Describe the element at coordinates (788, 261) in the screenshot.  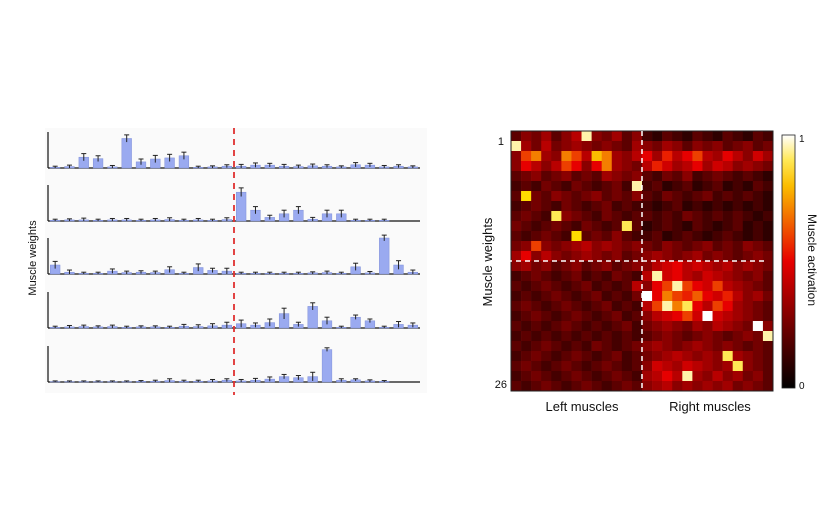
I see `colorbar` at that location.